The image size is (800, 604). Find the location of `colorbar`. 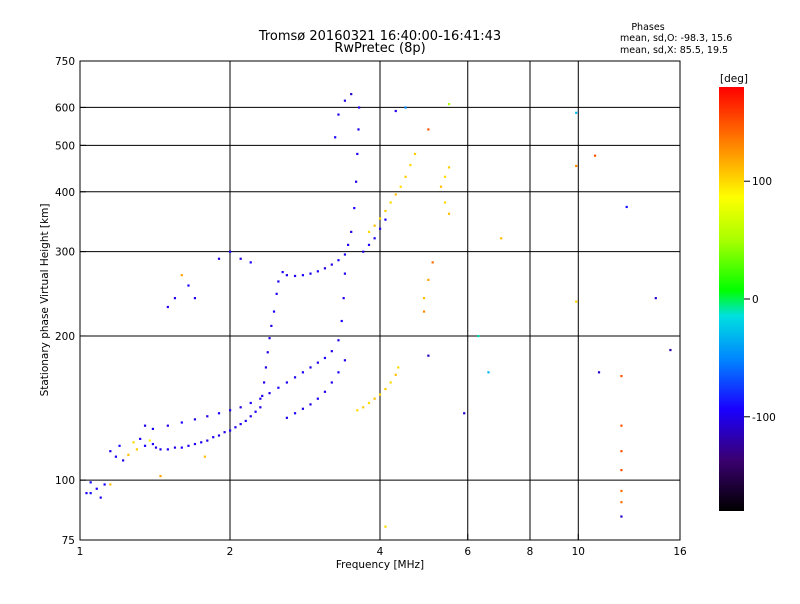

colorbar is located at coordinates (731, 299).